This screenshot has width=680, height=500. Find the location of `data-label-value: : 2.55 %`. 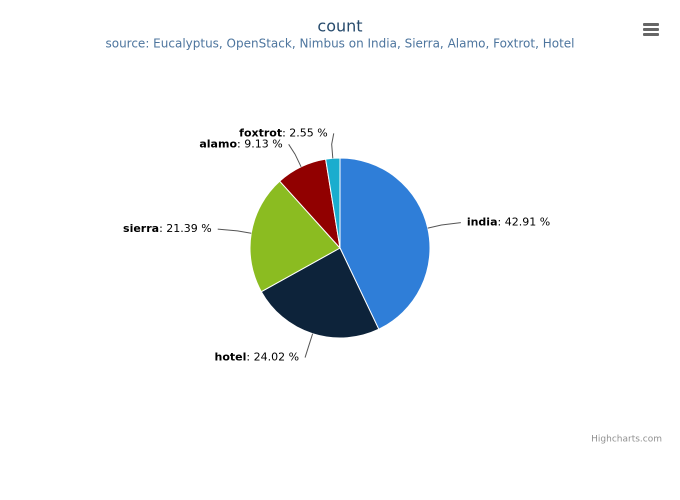

data-label-value: : 2.55 % is located at coordinates (305, 132).